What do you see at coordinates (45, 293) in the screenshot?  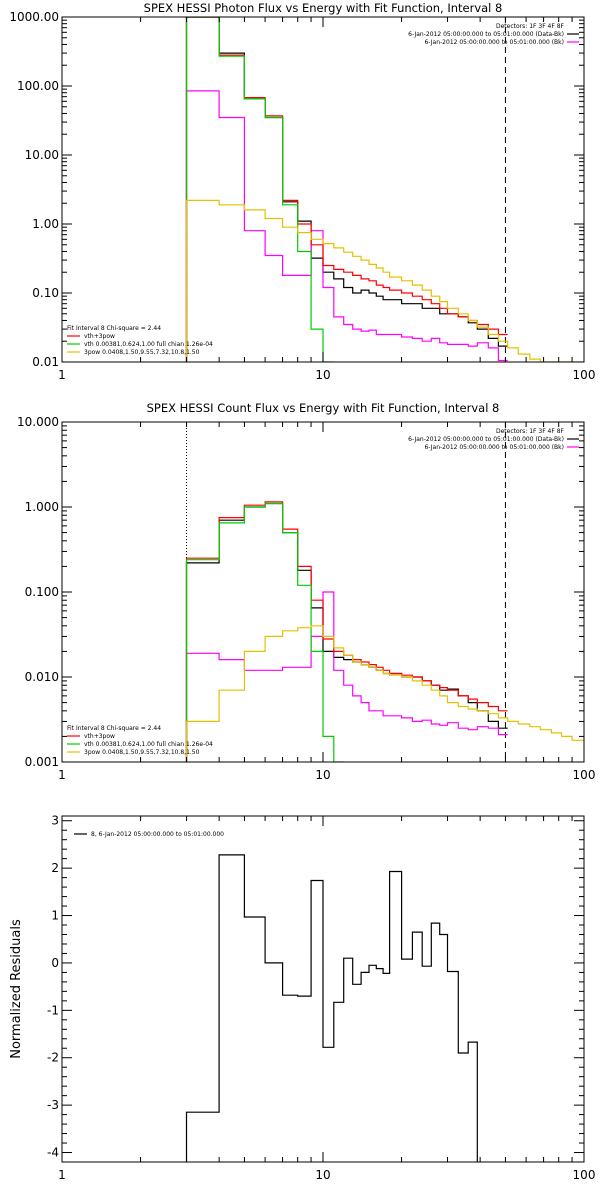 I see `y-tick-label: 0.10` at bounding box center [45, 293].